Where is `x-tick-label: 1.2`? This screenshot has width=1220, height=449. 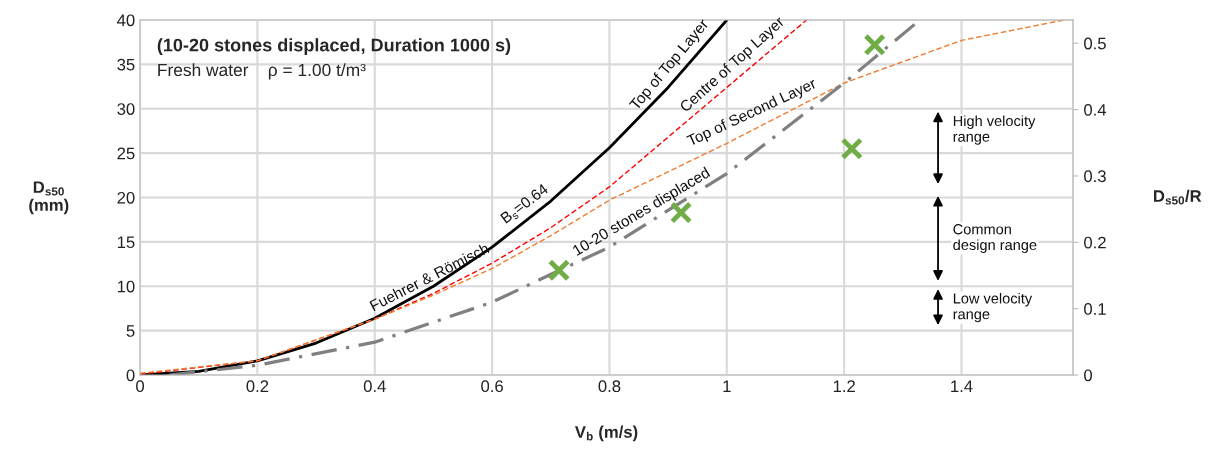 x-tick-label: 1.2 is located at coordinates (844, 386).